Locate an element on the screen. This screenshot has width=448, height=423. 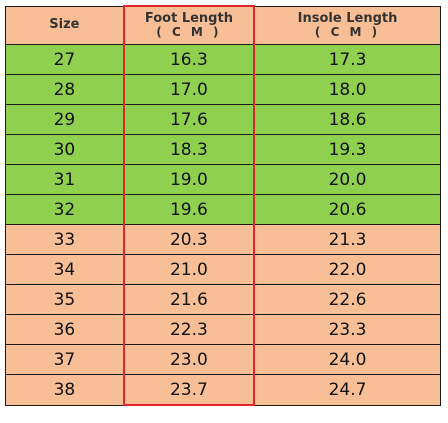
foot-length-cell: 18.3 is located at coordinates (189, 149).